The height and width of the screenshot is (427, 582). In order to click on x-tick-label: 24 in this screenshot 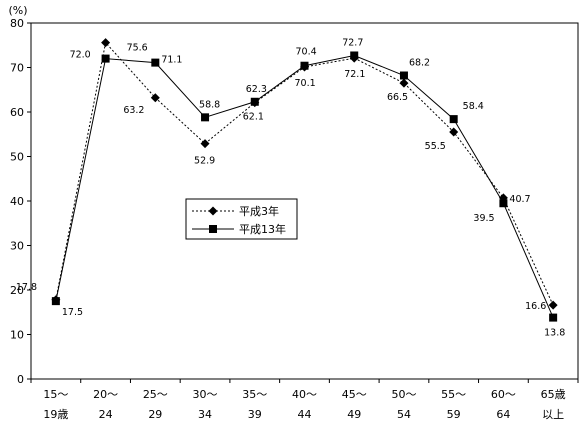, I will do `click(106, 414)`.